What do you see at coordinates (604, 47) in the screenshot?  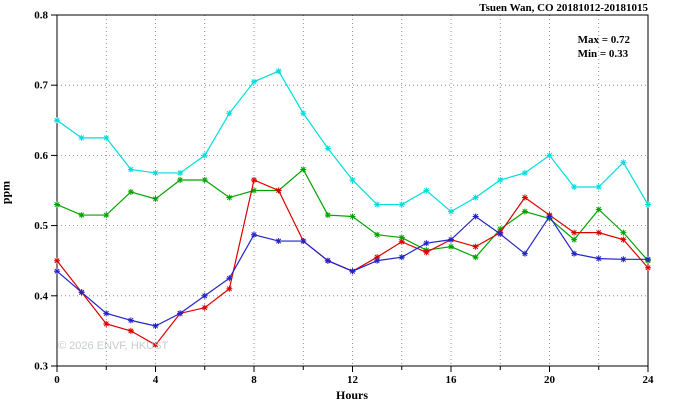 I see `max-min-annotation: Max = 0.72 Min = 0.33` at bounding box center [604, 47].